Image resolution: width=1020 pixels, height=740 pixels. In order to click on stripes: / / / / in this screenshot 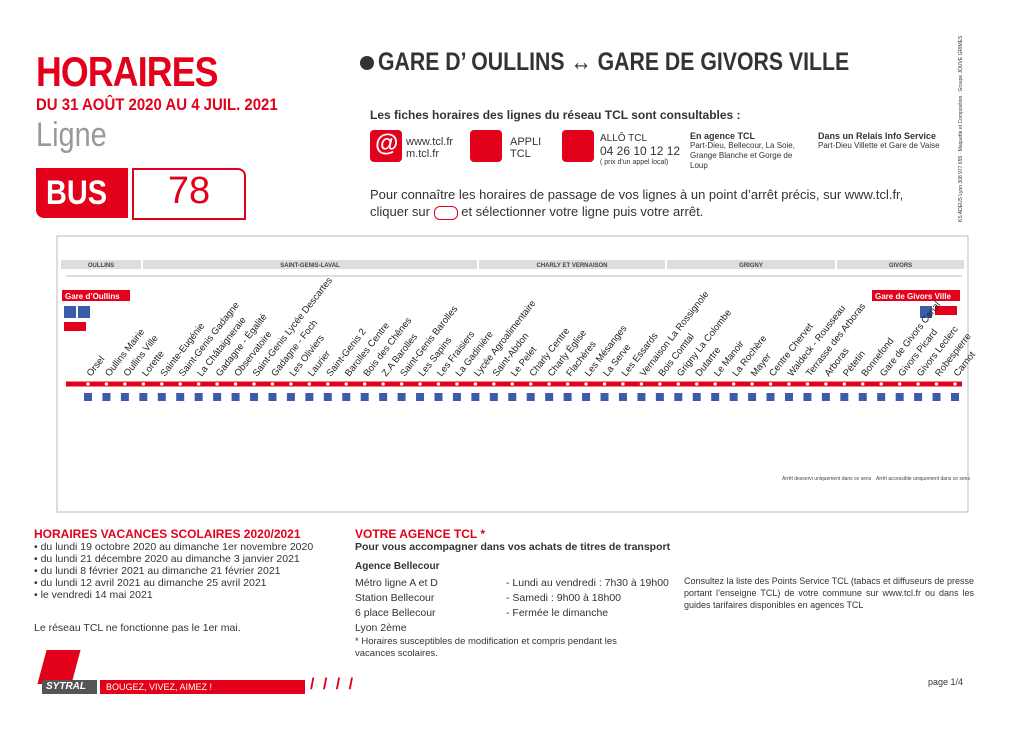, I will do `click(333, 684)`.